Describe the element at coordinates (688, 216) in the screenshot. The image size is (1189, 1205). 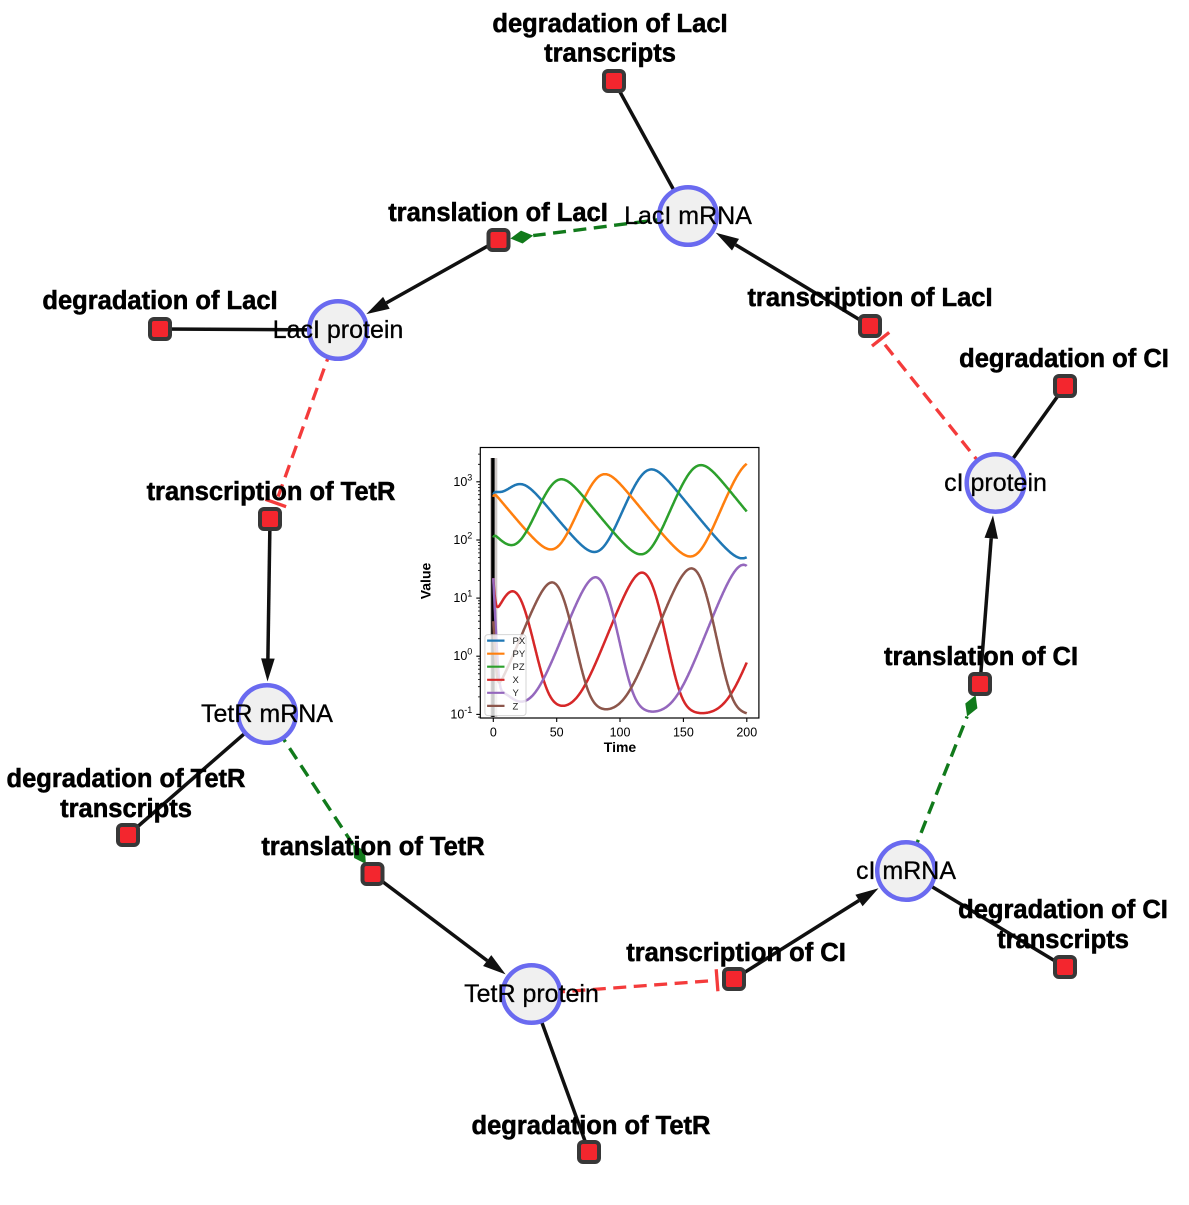
I see `svg-text: LacI mRNA` at that location.